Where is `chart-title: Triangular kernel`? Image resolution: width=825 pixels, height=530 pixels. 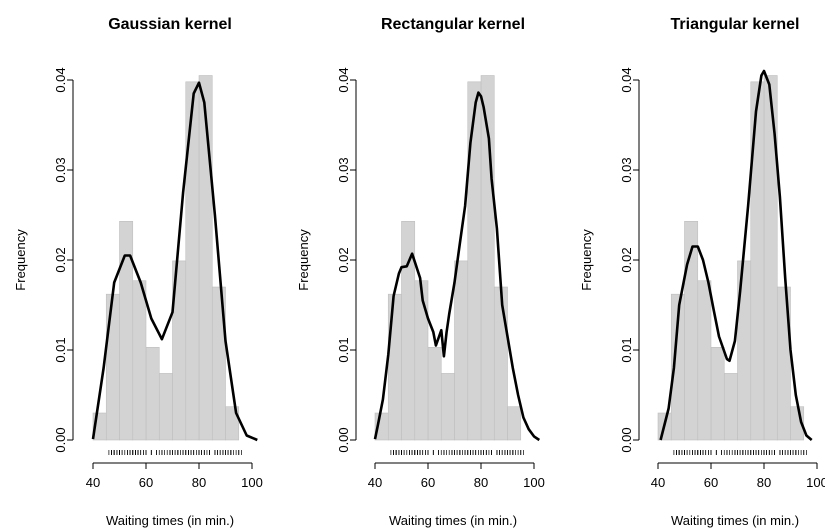 chart-title: Triangular kernel is located at coordinates (735, 24).